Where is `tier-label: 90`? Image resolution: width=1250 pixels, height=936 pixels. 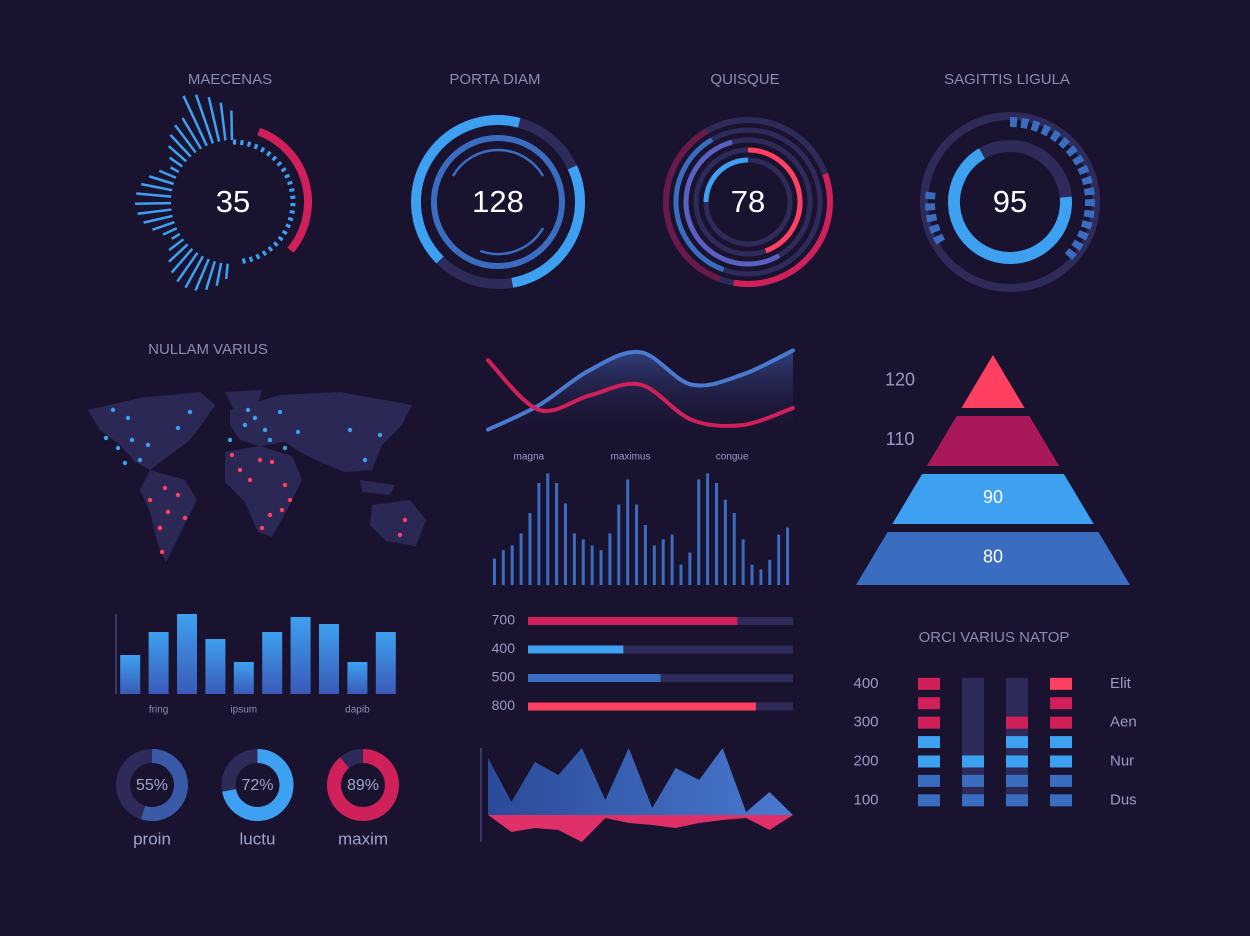
tier-label: 90 is located at coordinates (993, 497).